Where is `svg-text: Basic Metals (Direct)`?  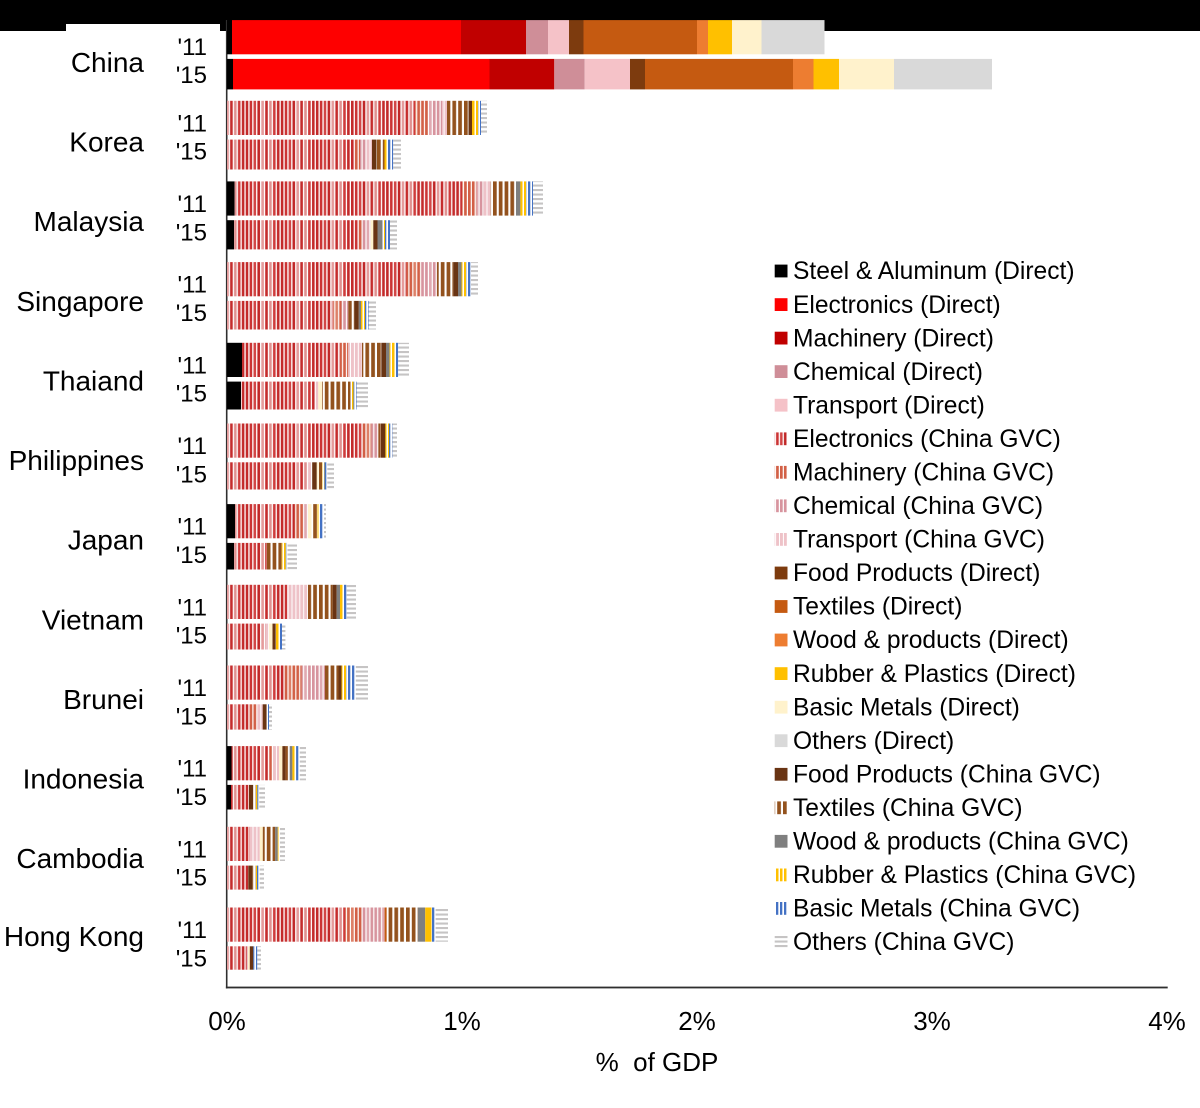 svg-text: Basic Metals (Direct) is located at coordinates (906, 707).